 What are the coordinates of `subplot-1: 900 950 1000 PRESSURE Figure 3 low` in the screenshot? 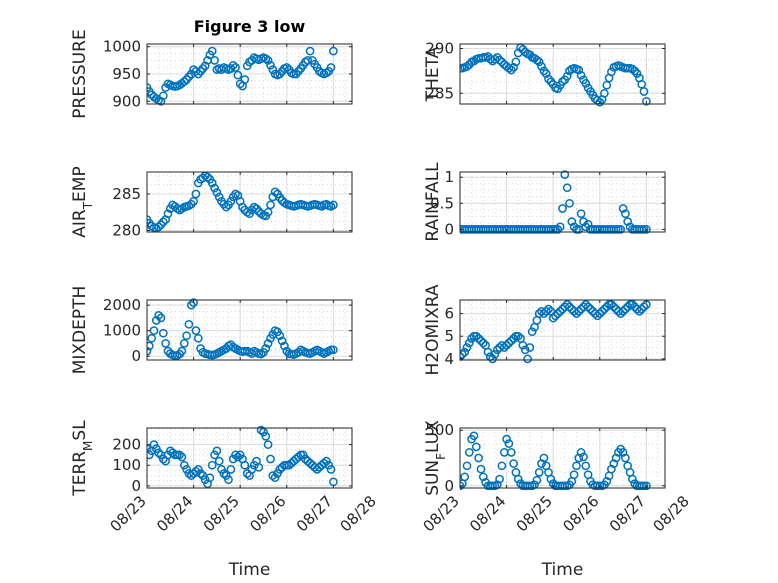 It's located at (211, 68).